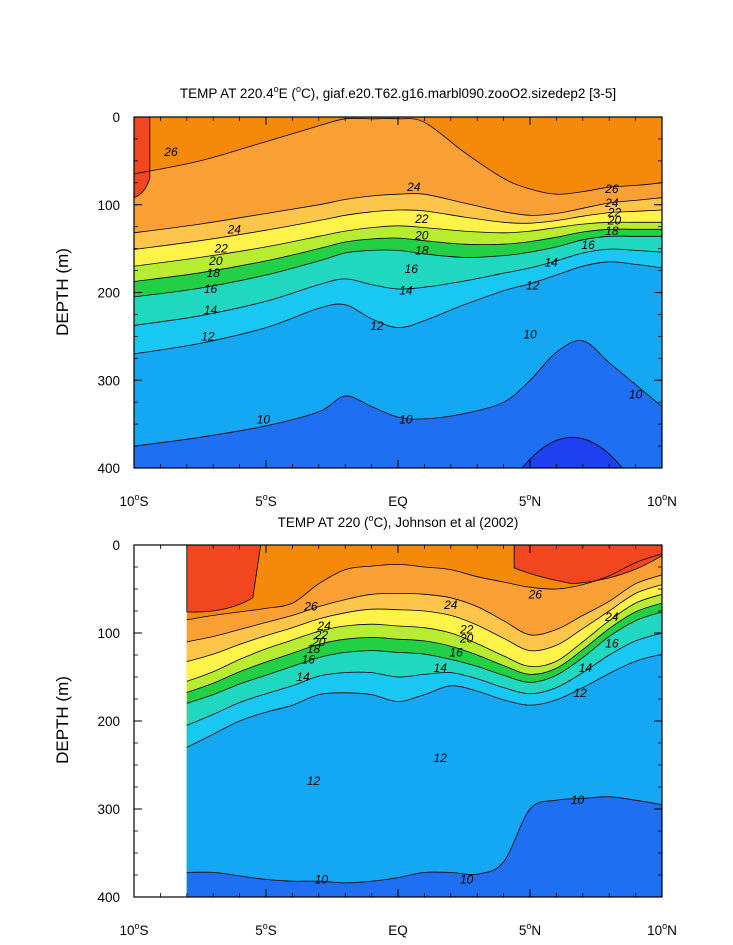  I want to click on bottom-panel-title: TEMP AT 220 (oC), Johnson et al (2002), so click(398, 521).